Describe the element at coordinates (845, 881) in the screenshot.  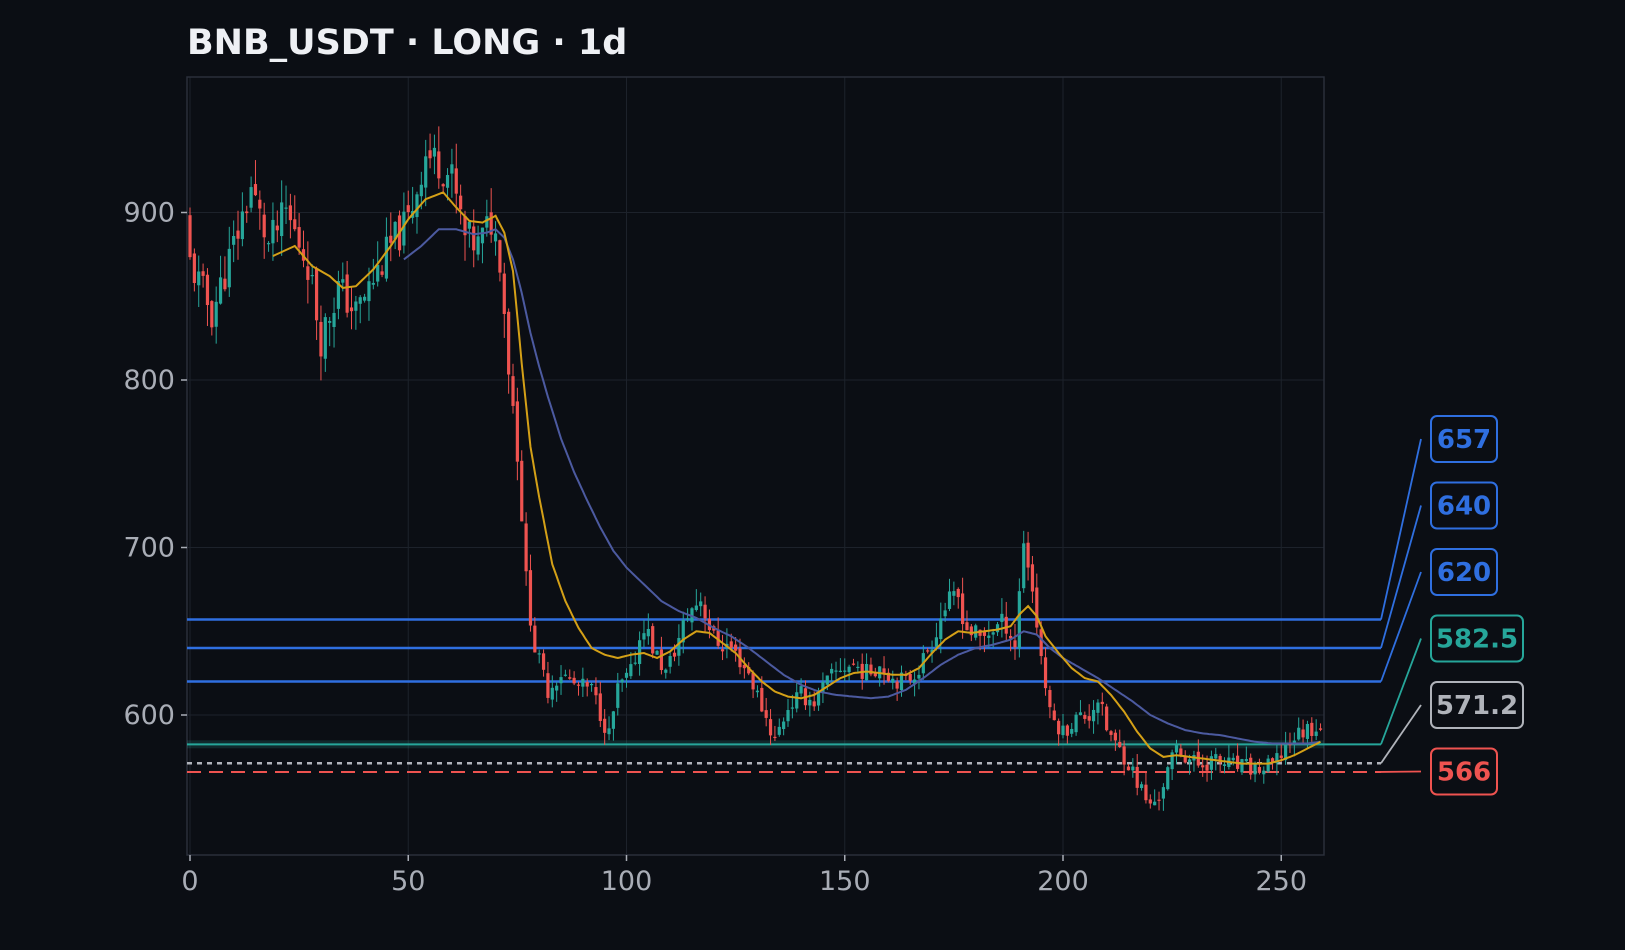
I see `x-tick-label: 150` at that location.